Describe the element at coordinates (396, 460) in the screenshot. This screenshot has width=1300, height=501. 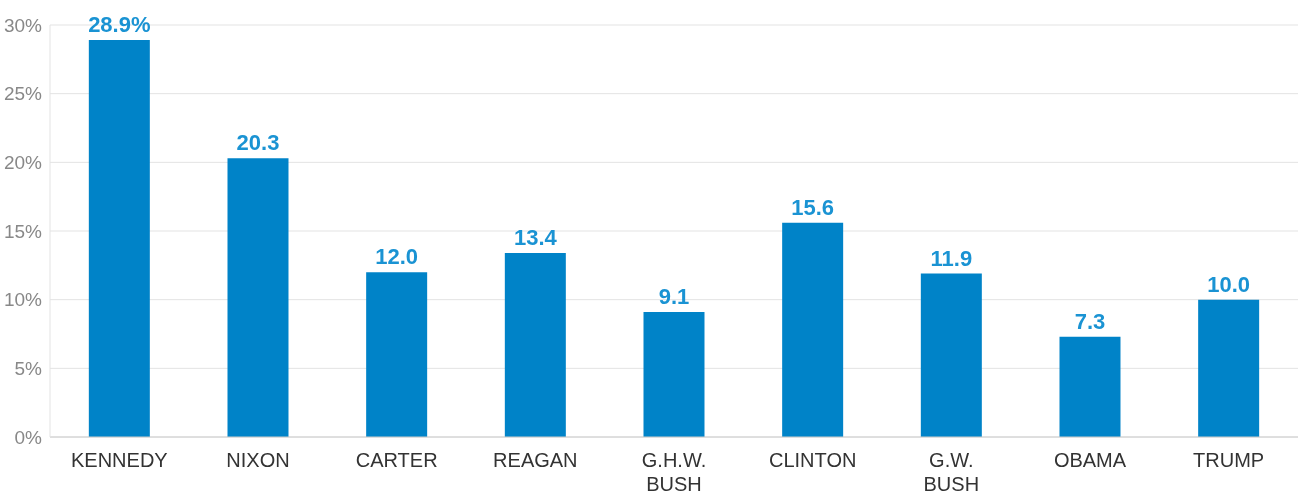
I see `x-tick-label: CARTER` at that location.